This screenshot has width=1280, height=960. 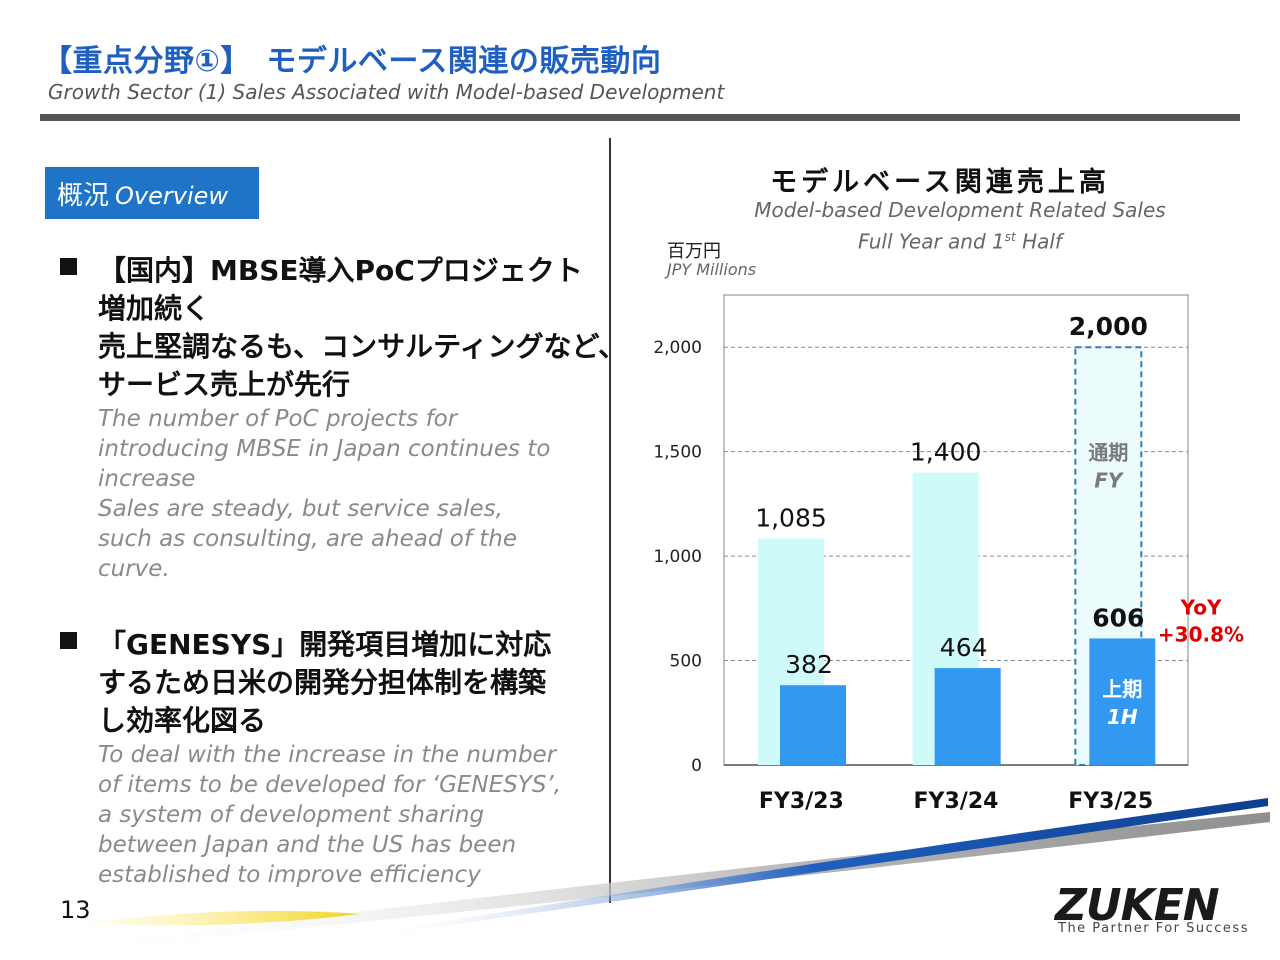 I want to click on fy-annotation-en: FY, so click(x=1109, y=481).